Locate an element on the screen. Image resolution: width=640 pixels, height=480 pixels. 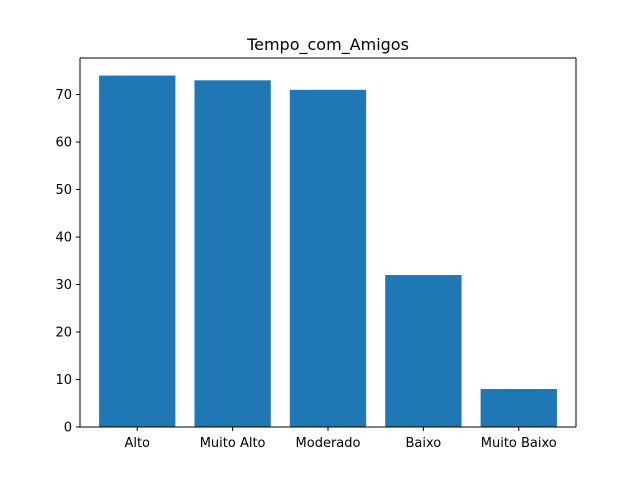
y-tick-label: 30 is located at coordinates (63, 285).